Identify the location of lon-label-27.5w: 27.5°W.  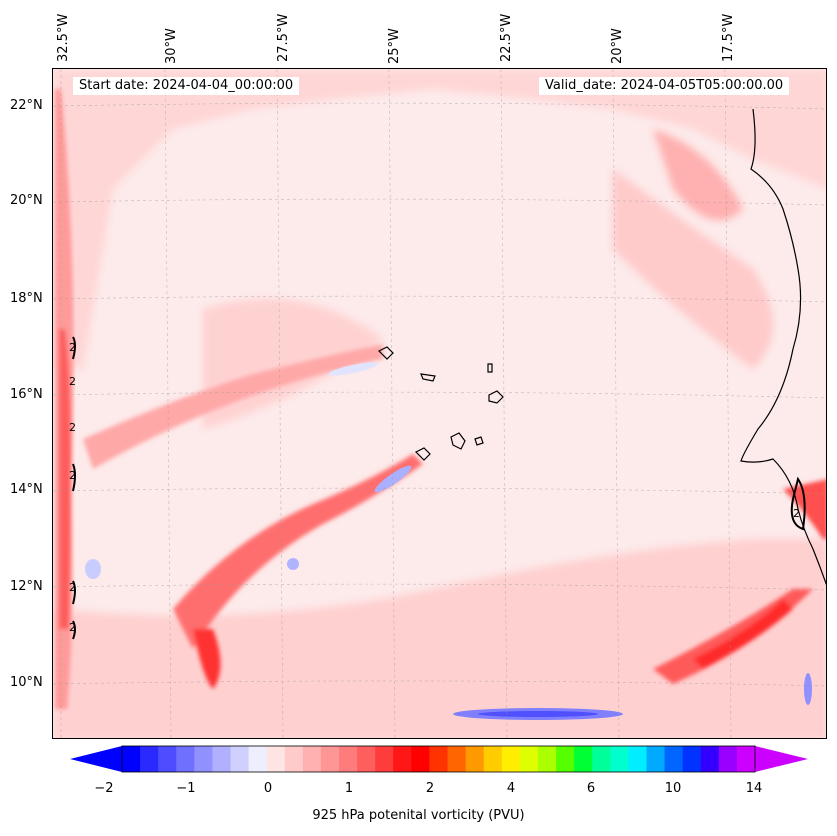
(283, 37).